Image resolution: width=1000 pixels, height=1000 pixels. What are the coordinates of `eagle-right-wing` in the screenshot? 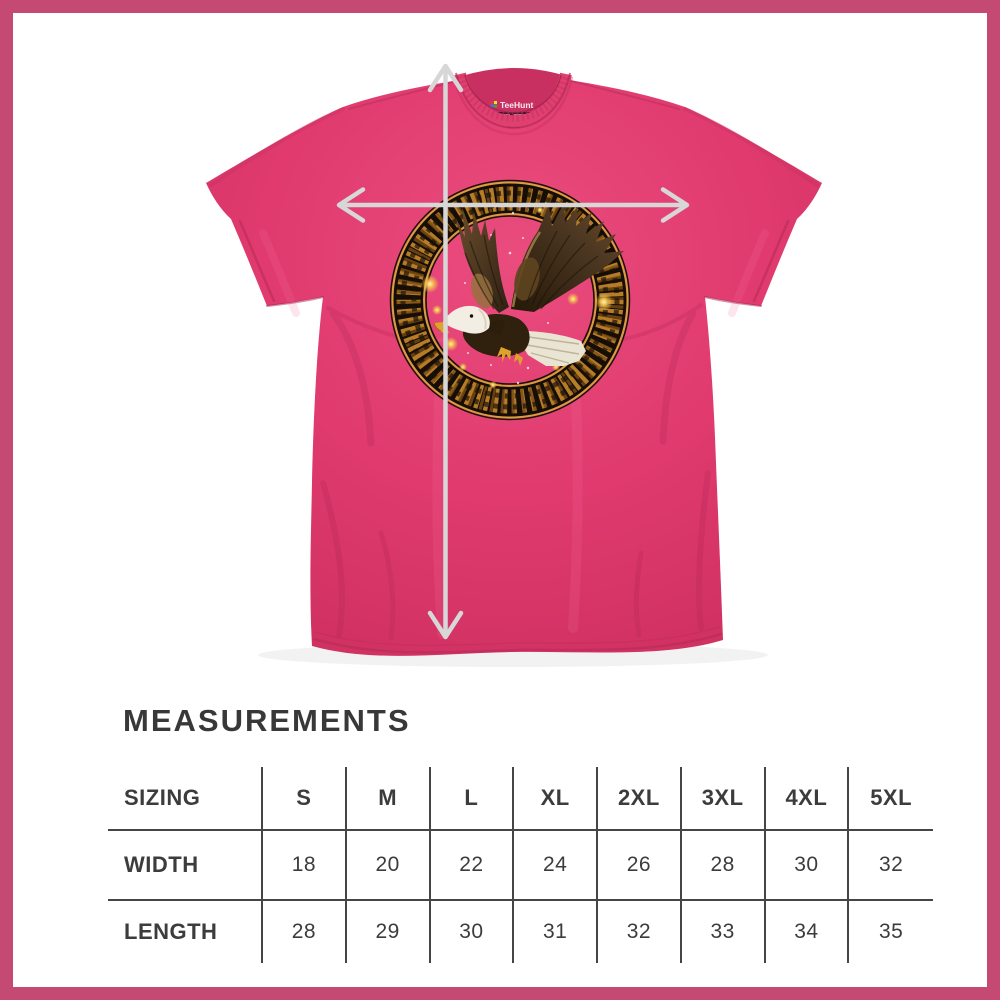 It's located at (567, 257).